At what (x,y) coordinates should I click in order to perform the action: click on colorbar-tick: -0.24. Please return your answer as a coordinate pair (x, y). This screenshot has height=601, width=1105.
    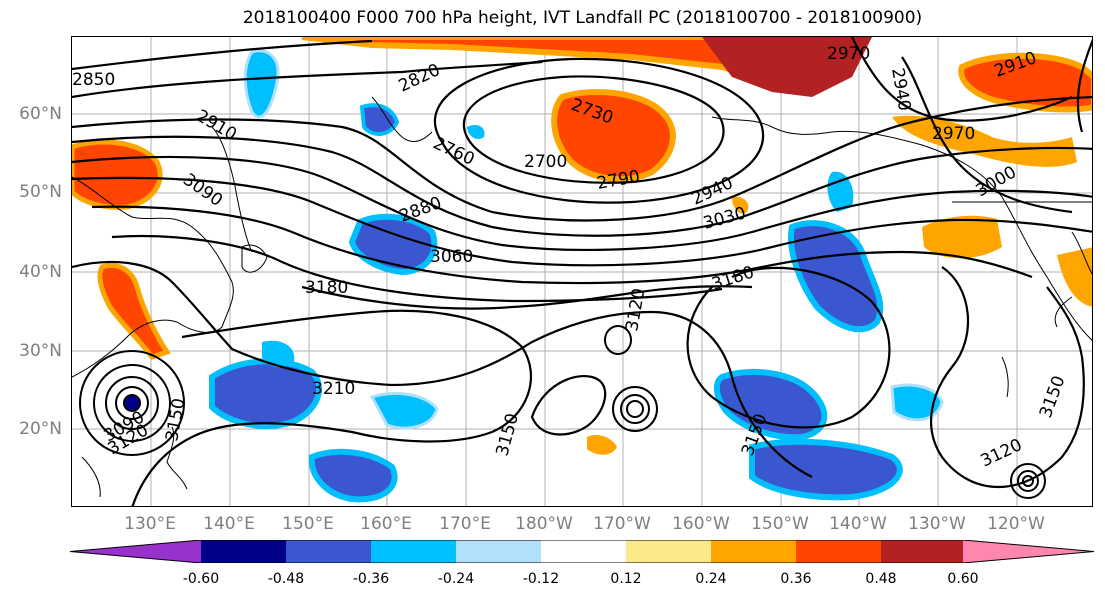
    Looking at the image, I should click on (456, 579).